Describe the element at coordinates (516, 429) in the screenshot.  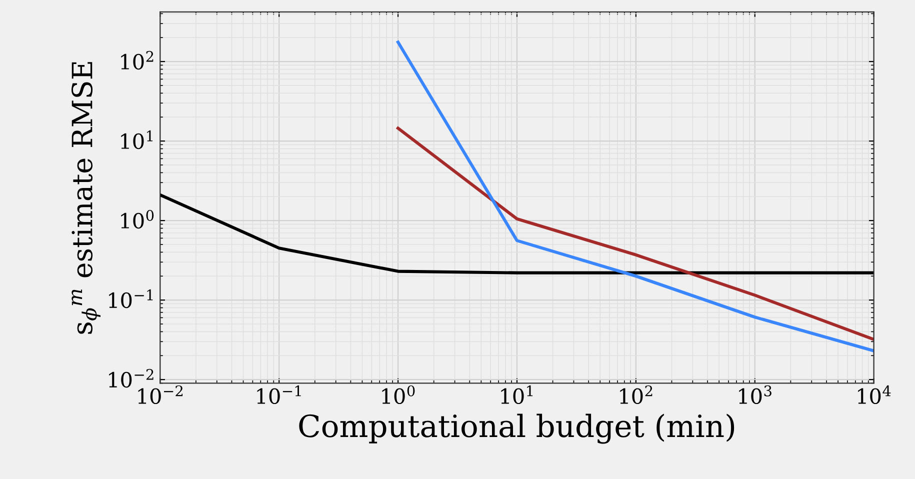
I see `x-axis-title: Computational budget (min)` at that location.